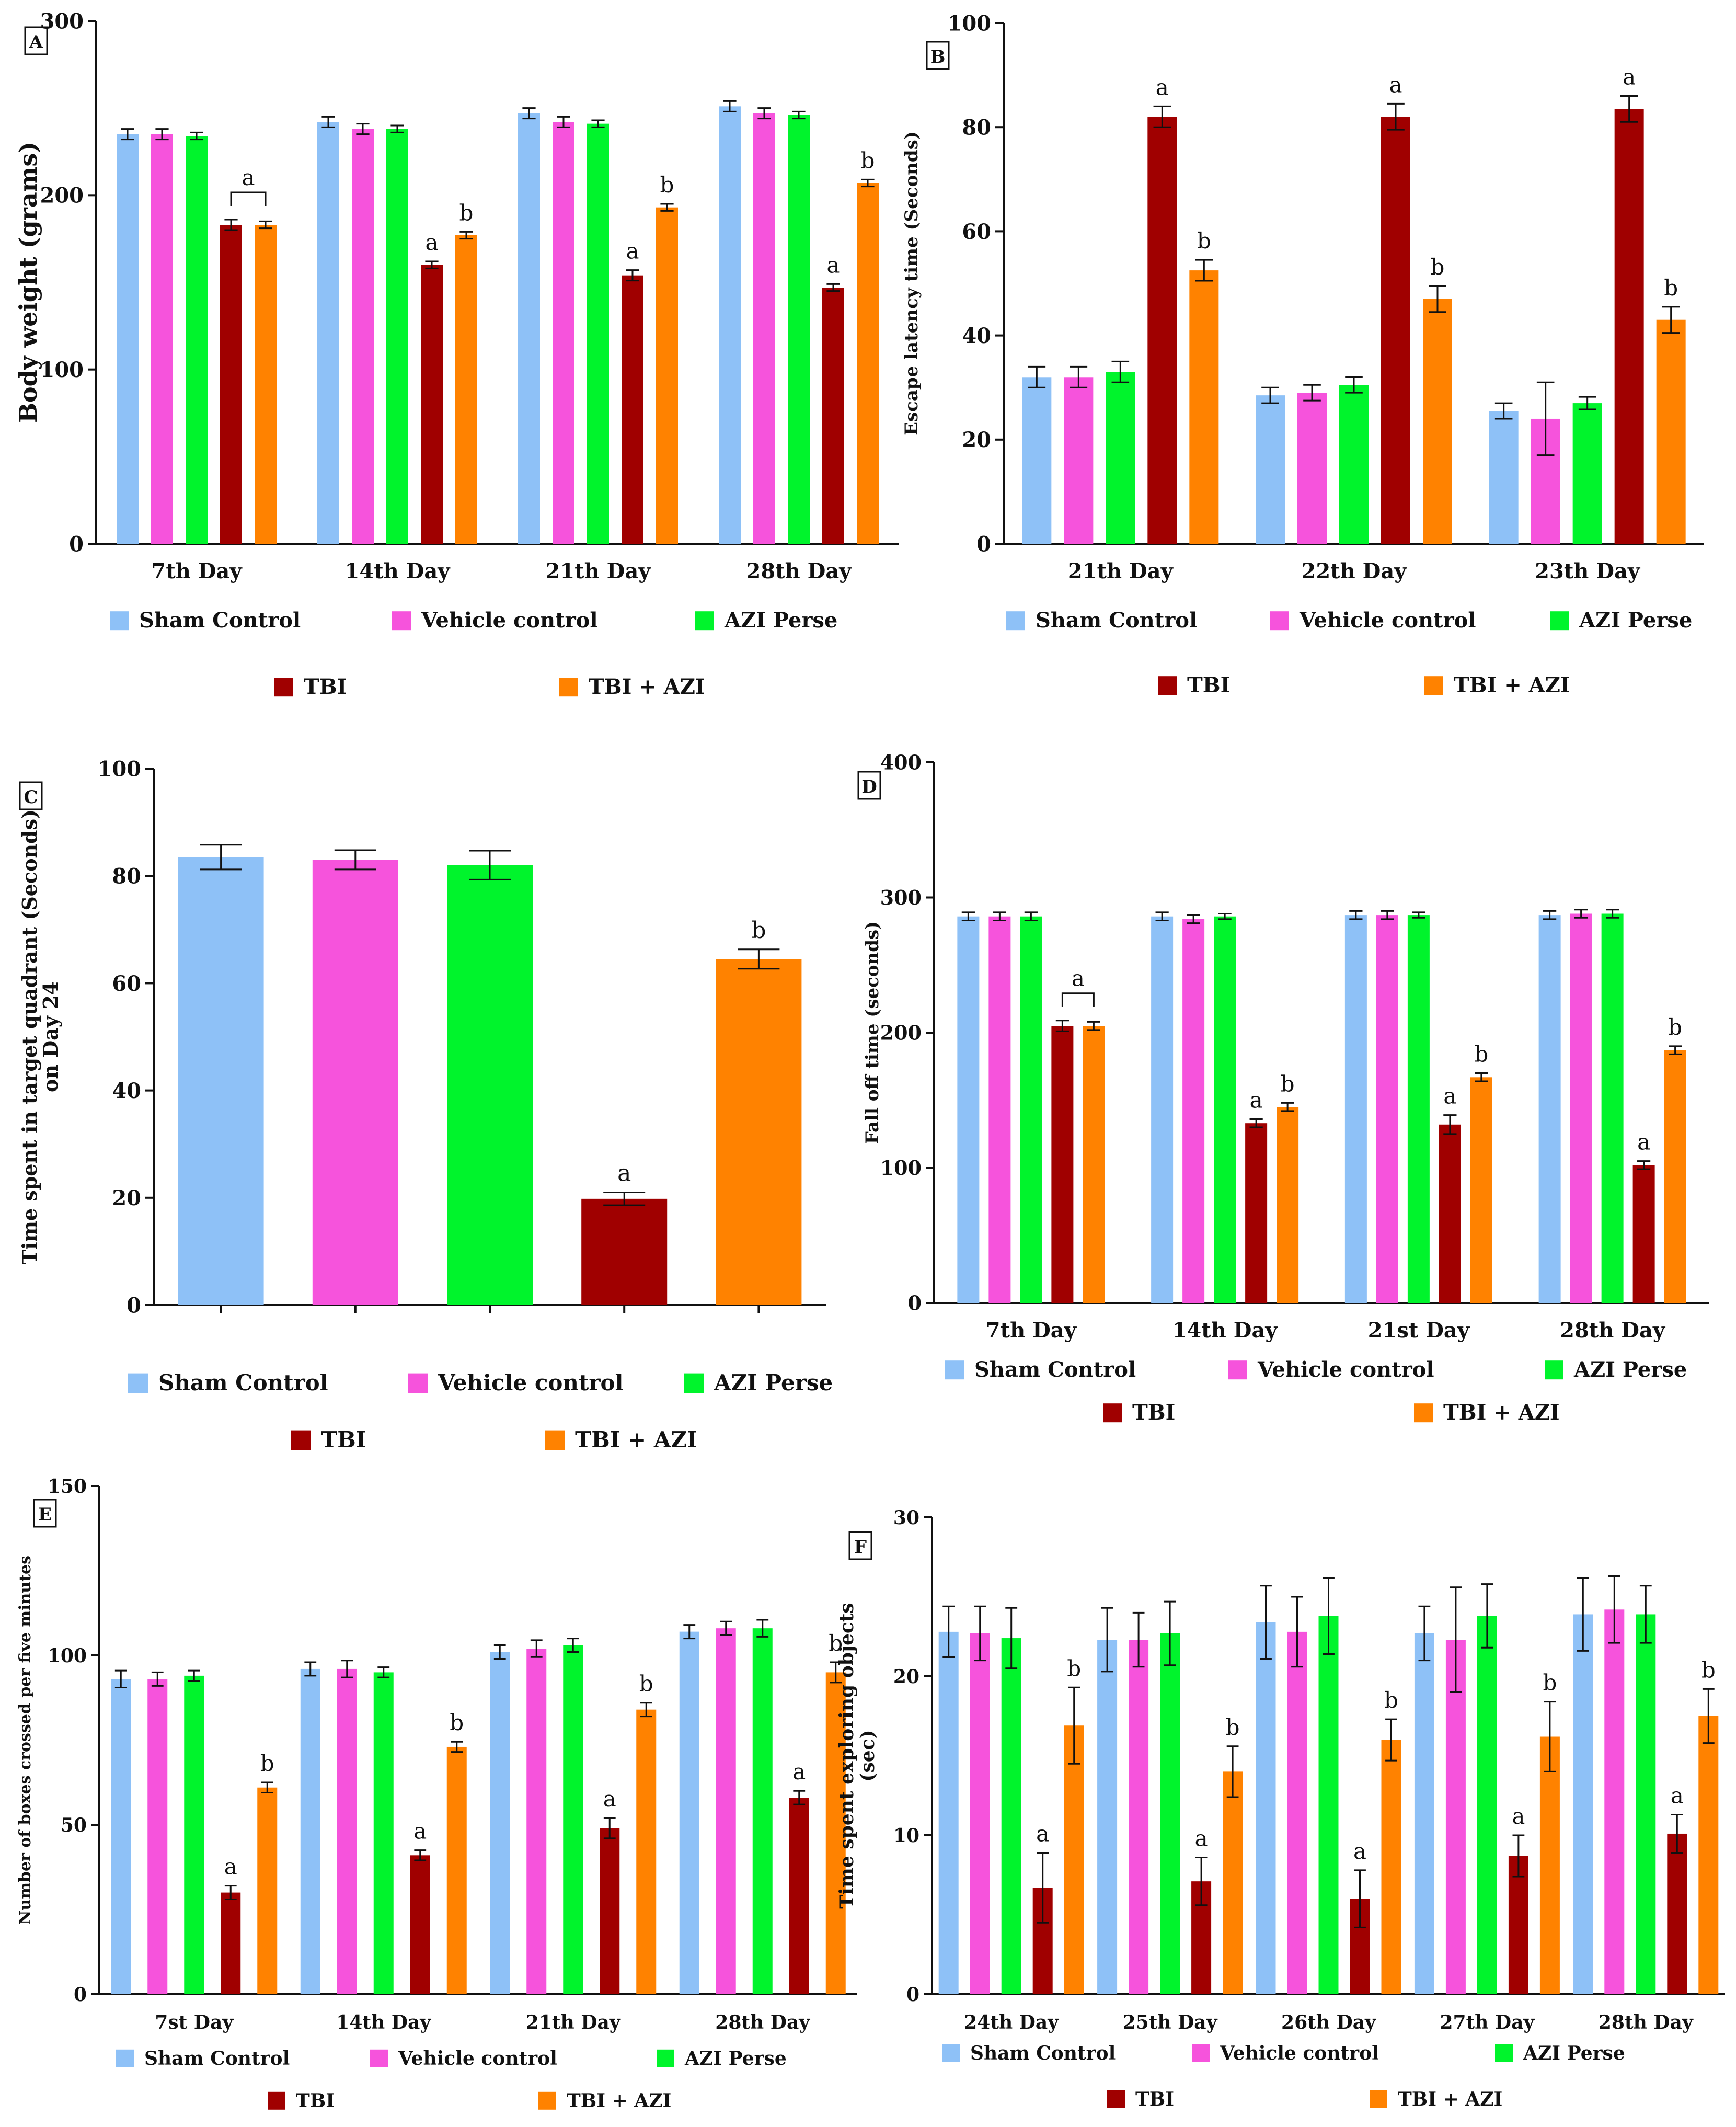 The width and height of the screenshot is (1736, 2127). I want to click on legend-label: TBI + AZI, so click(1512, 685).